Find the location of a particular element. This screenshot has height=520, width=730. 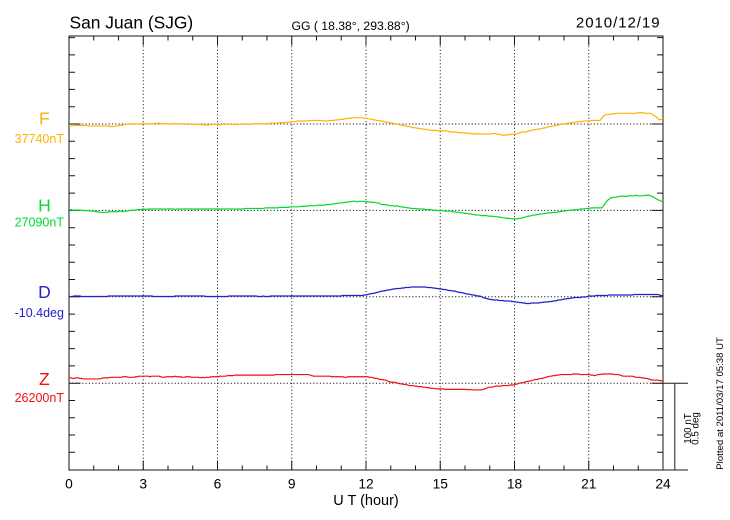

svg-text: 21 is located at coordinates (588, 483).